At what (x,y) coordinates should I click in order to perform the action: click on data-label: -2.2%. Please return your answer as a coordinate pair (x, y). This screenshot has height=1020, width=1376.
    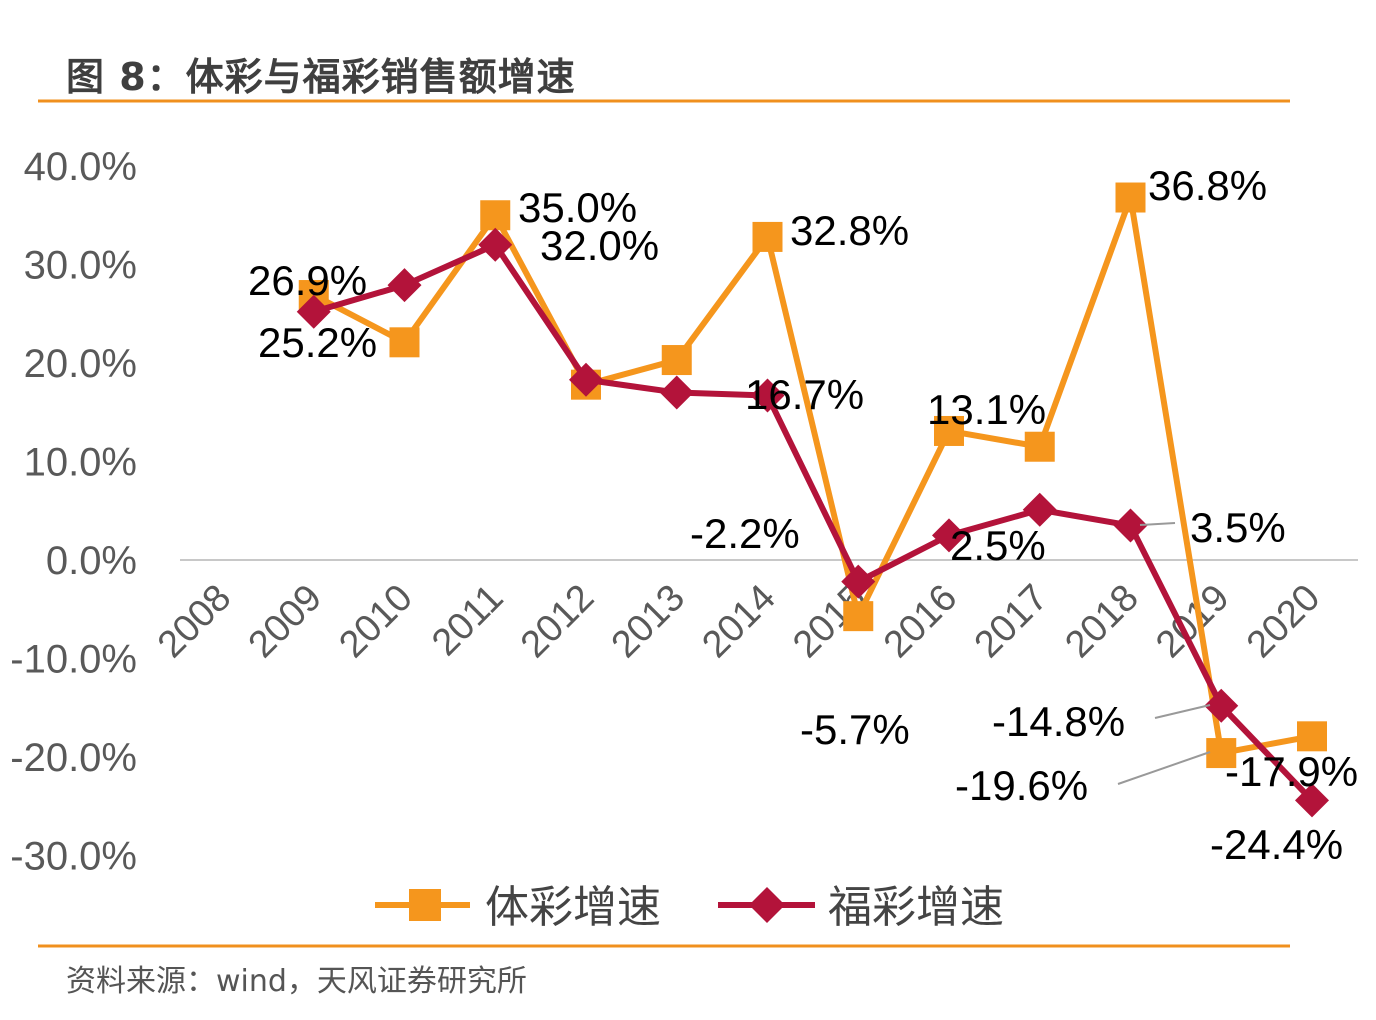
    Looking at the image, I should click on (745, 533).